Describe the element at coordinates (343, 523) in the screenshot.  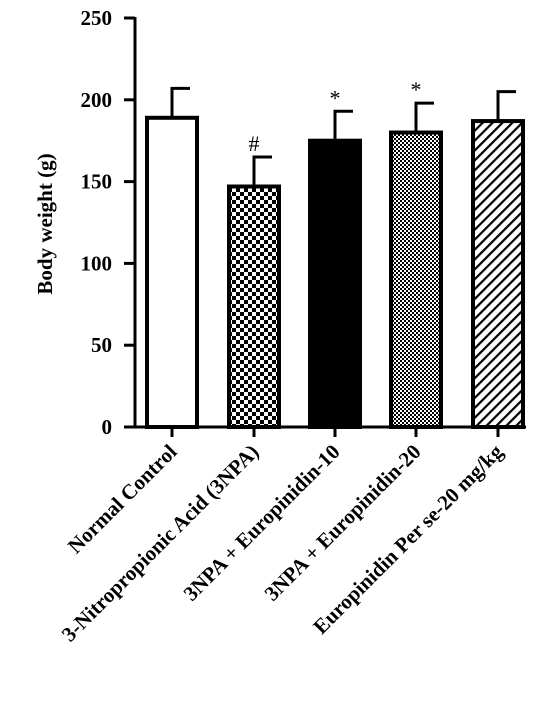
I see `category-label: 3NPA + Europinidin-20` at that location.